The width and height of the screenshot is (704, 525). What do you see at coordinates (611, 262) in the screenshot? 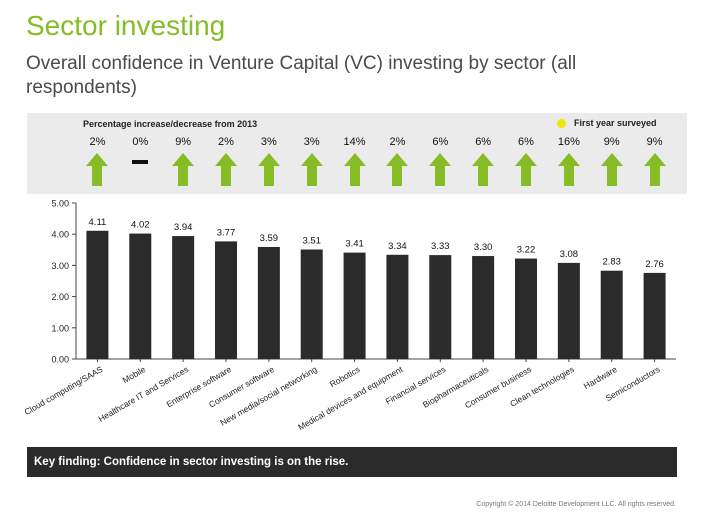
I see `bar-value-label: 2.83` at bounding box center [611, 262].